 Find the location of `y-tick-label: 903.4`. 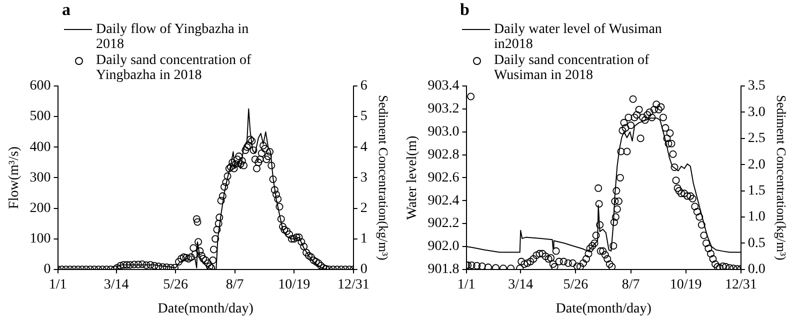

y-tick-label: 903.4 is located at coordinates (444, 86).